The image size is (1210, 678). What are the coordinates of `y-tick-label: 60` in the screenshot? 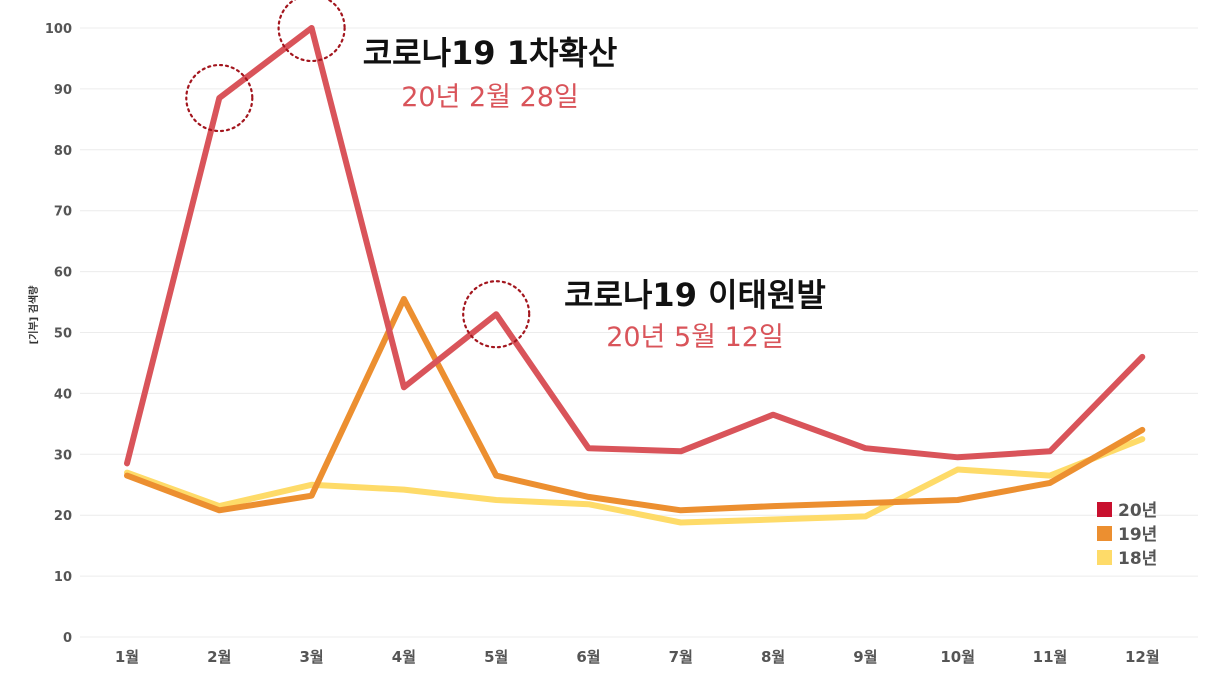 It's located at (63, 273).